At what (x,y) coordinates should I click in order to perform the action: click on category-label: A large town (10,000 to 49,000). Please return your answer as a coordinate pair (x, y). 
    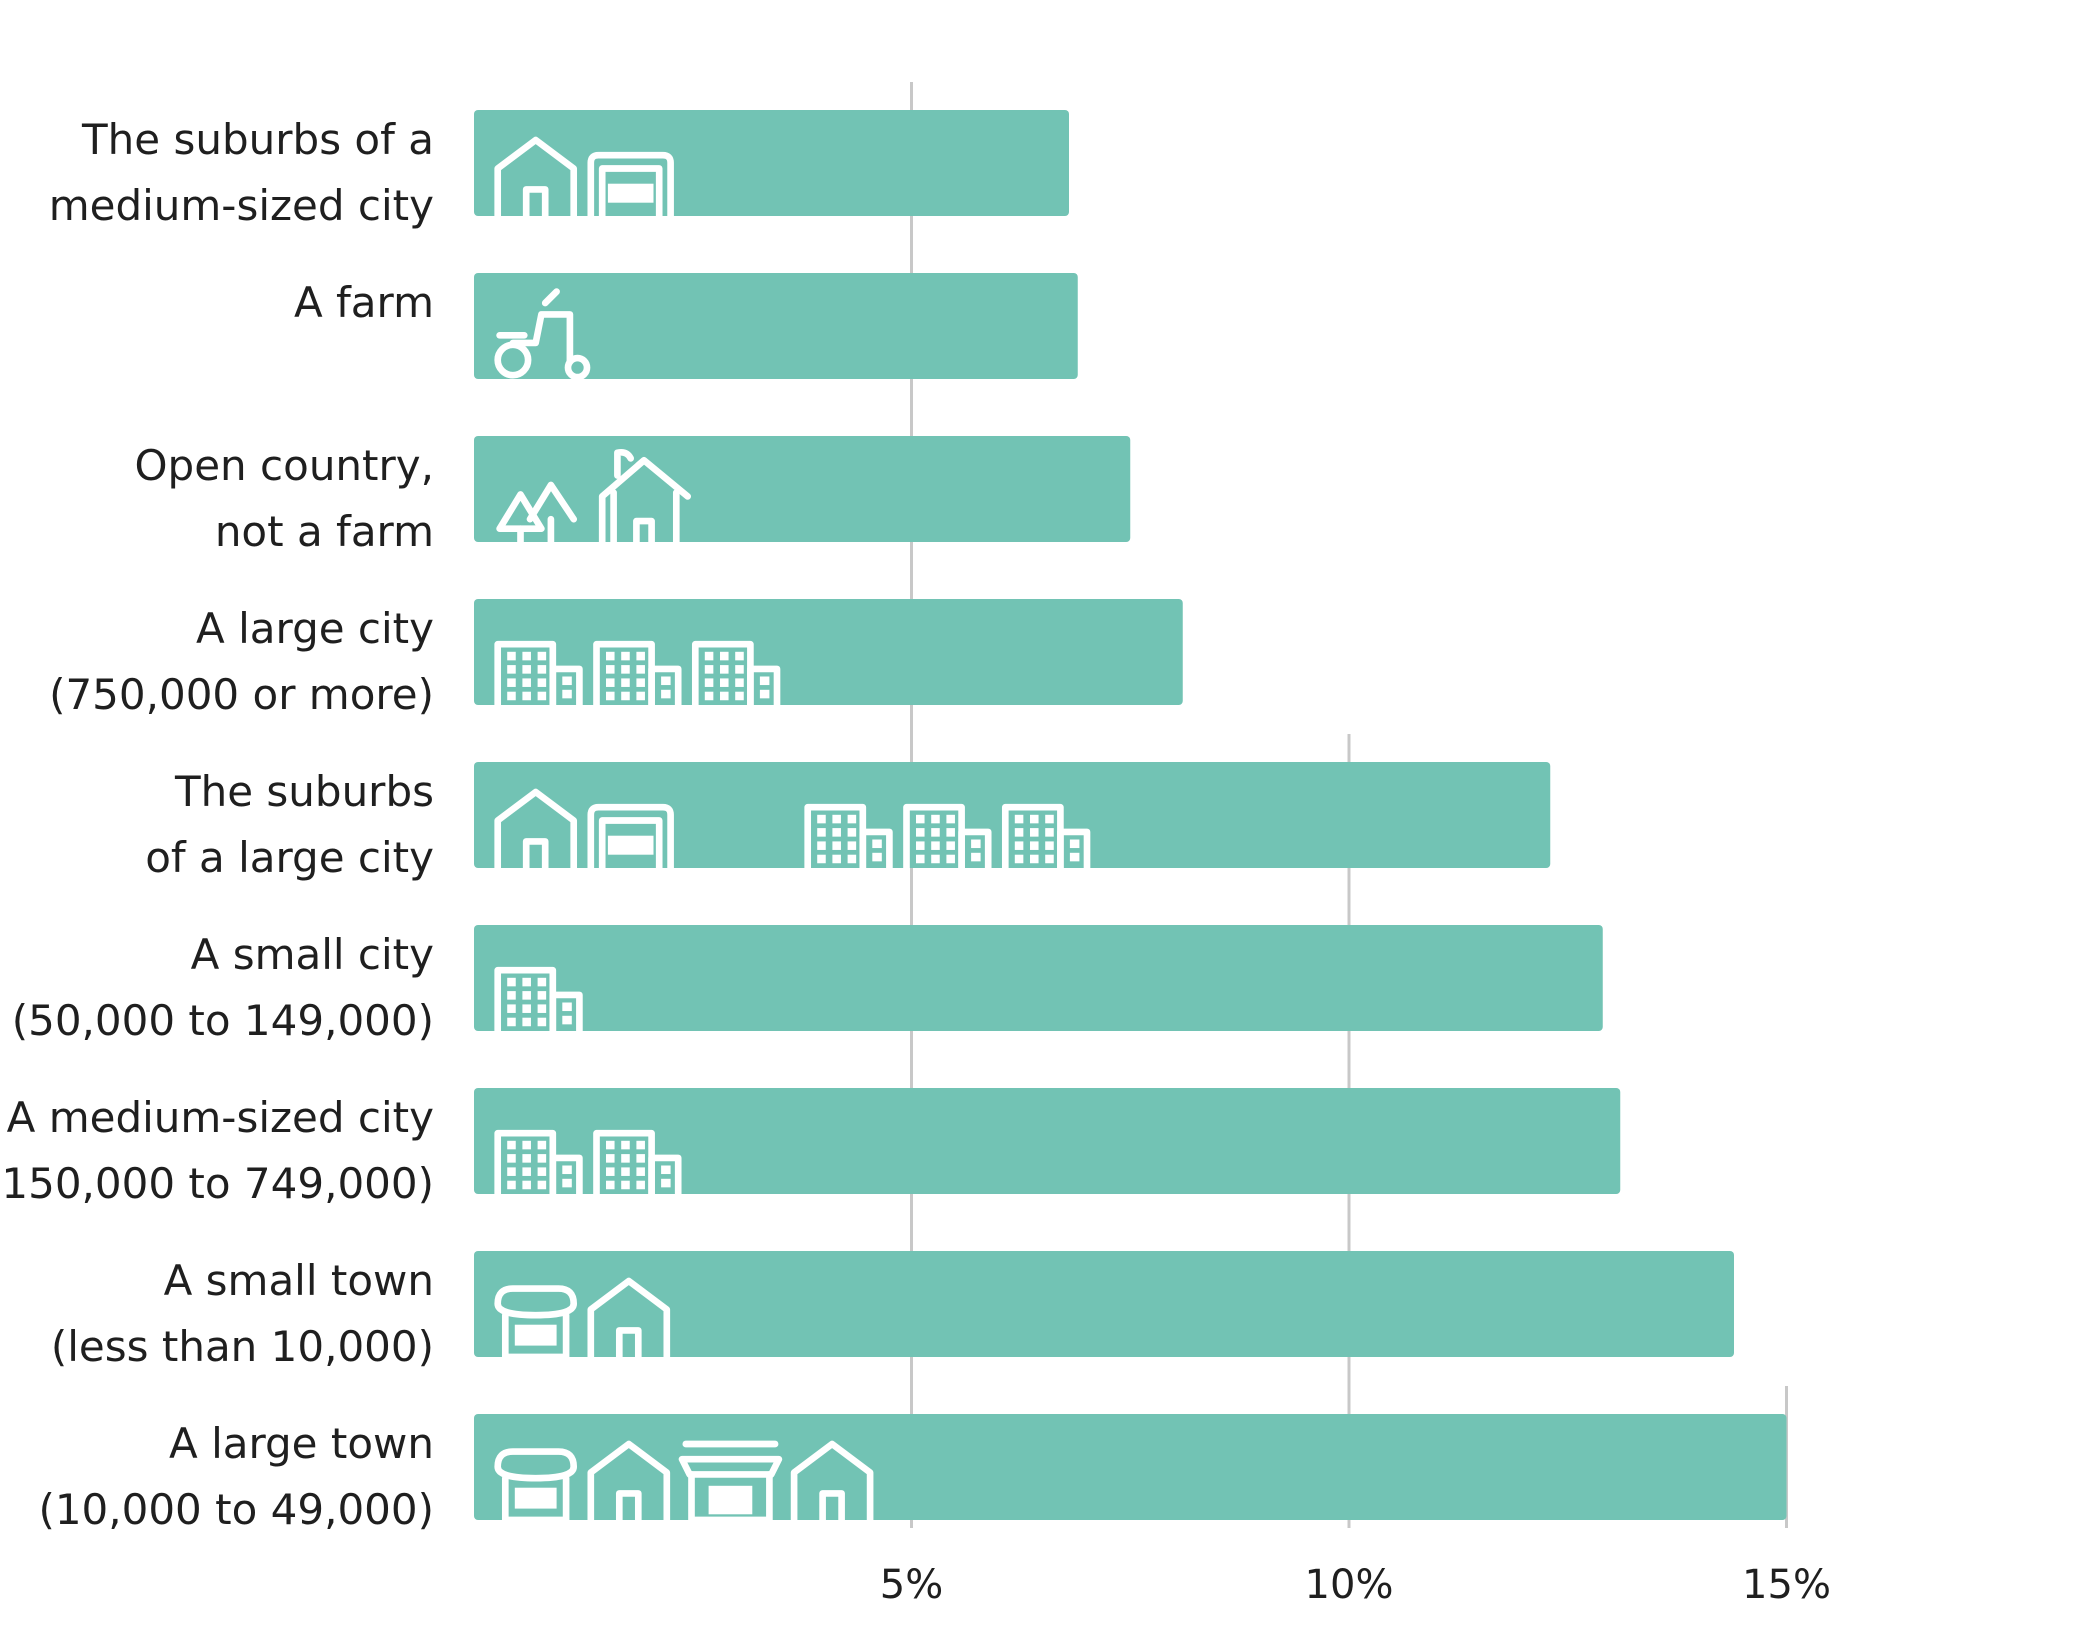
    Looking at the image, I should click on (236, 1476).